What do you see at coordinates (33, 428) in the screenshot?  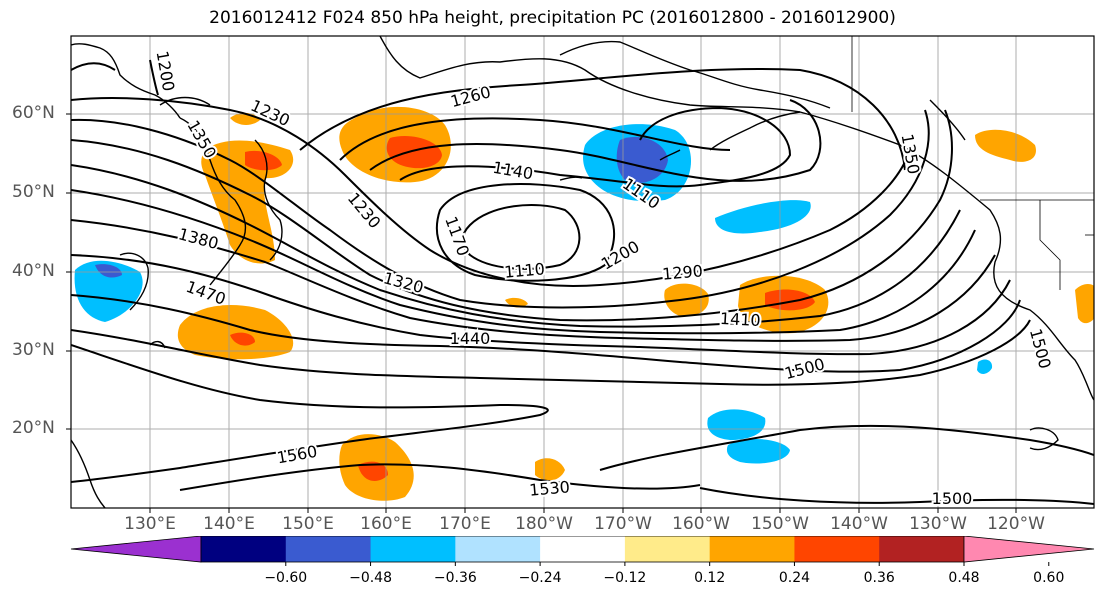 I see `lat-label: 20°N` at bounding box center [33, 428].